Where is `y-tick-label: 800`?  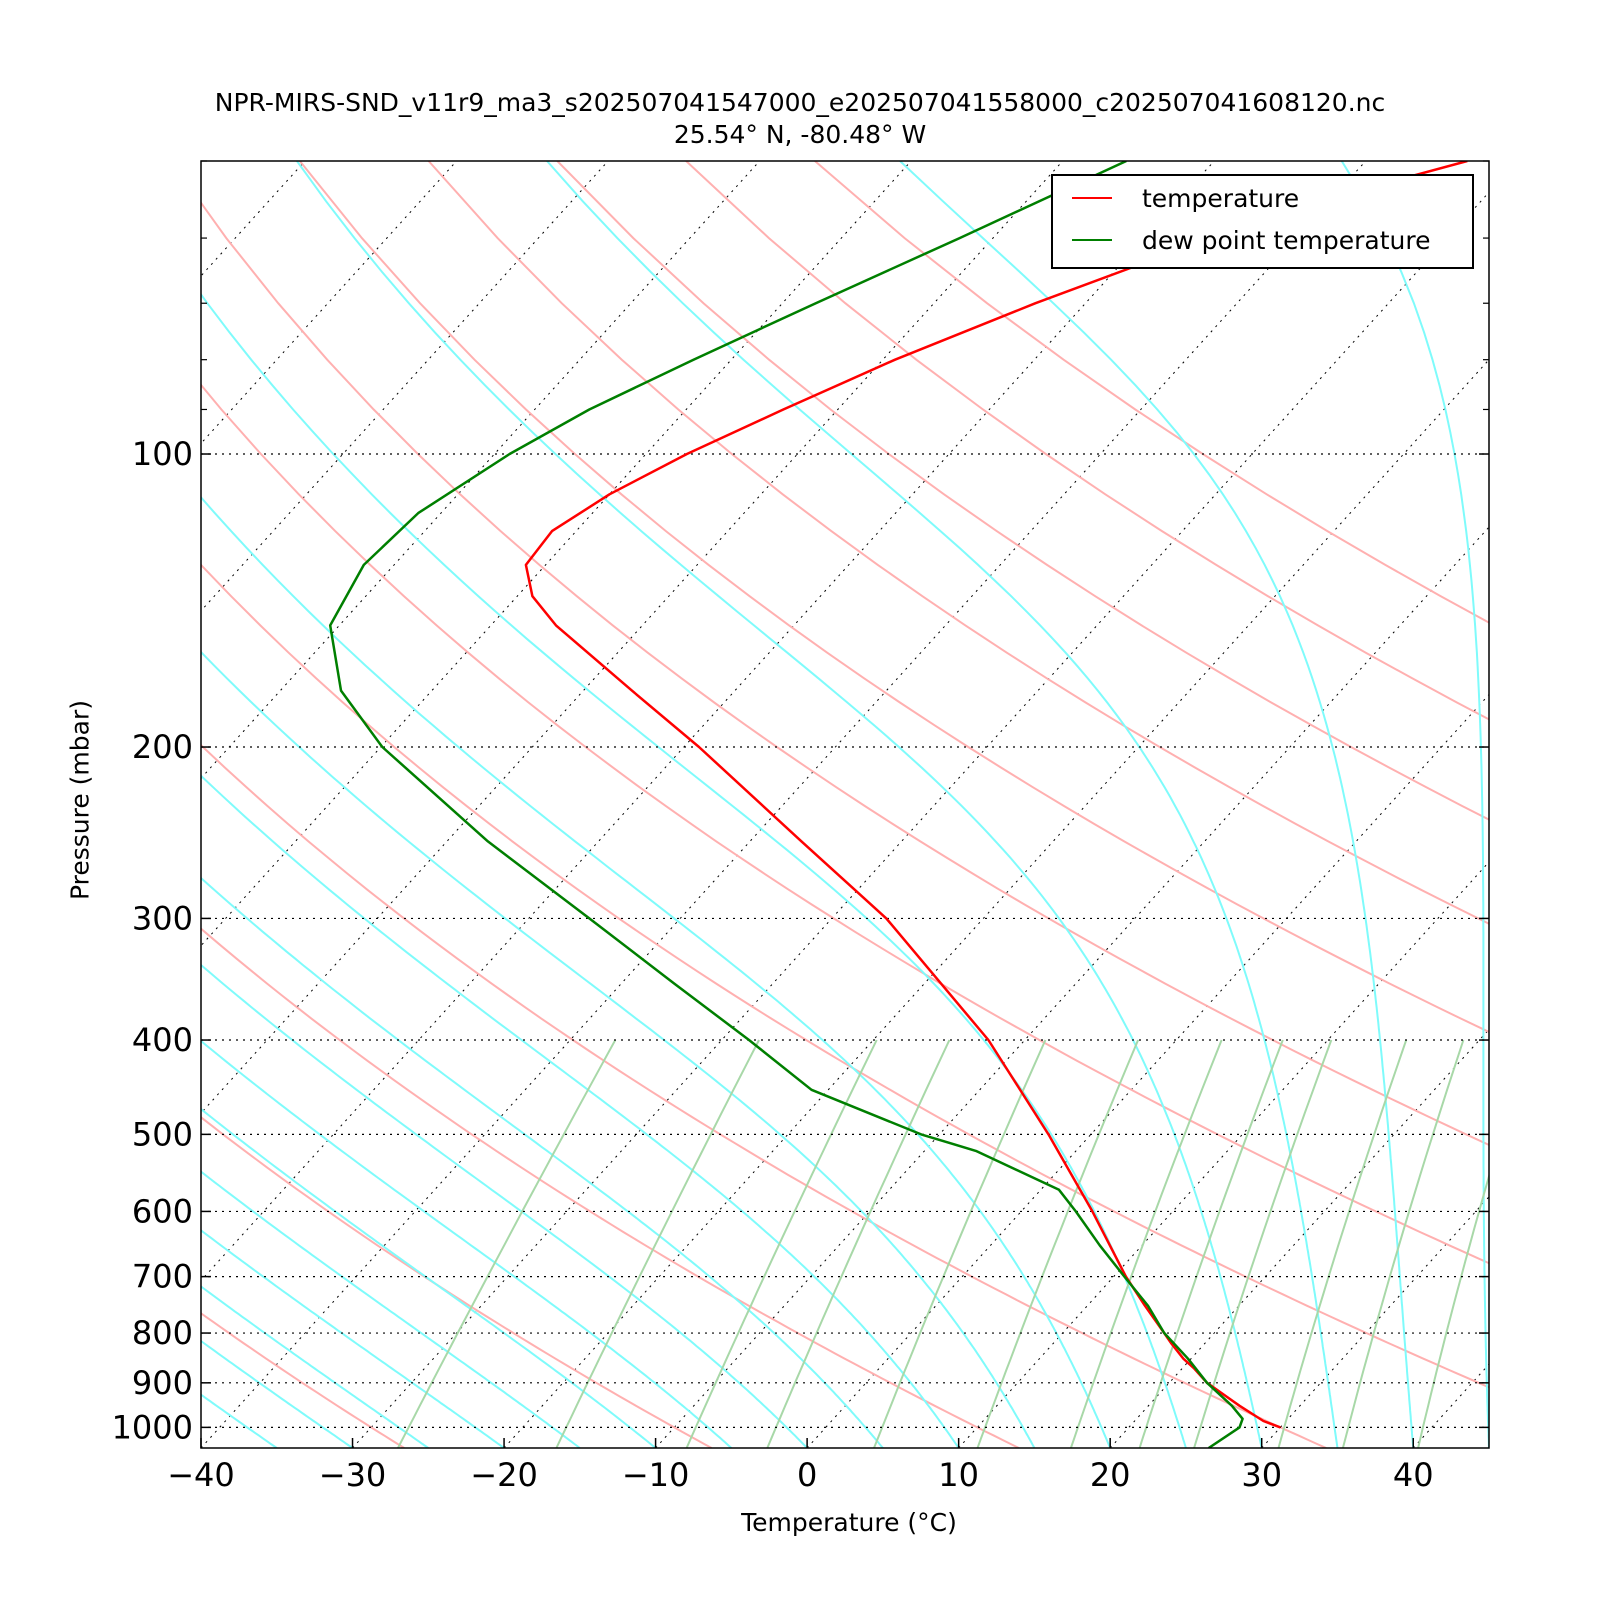
y-tick-label: 800 is located at coordinates (162, 1333).